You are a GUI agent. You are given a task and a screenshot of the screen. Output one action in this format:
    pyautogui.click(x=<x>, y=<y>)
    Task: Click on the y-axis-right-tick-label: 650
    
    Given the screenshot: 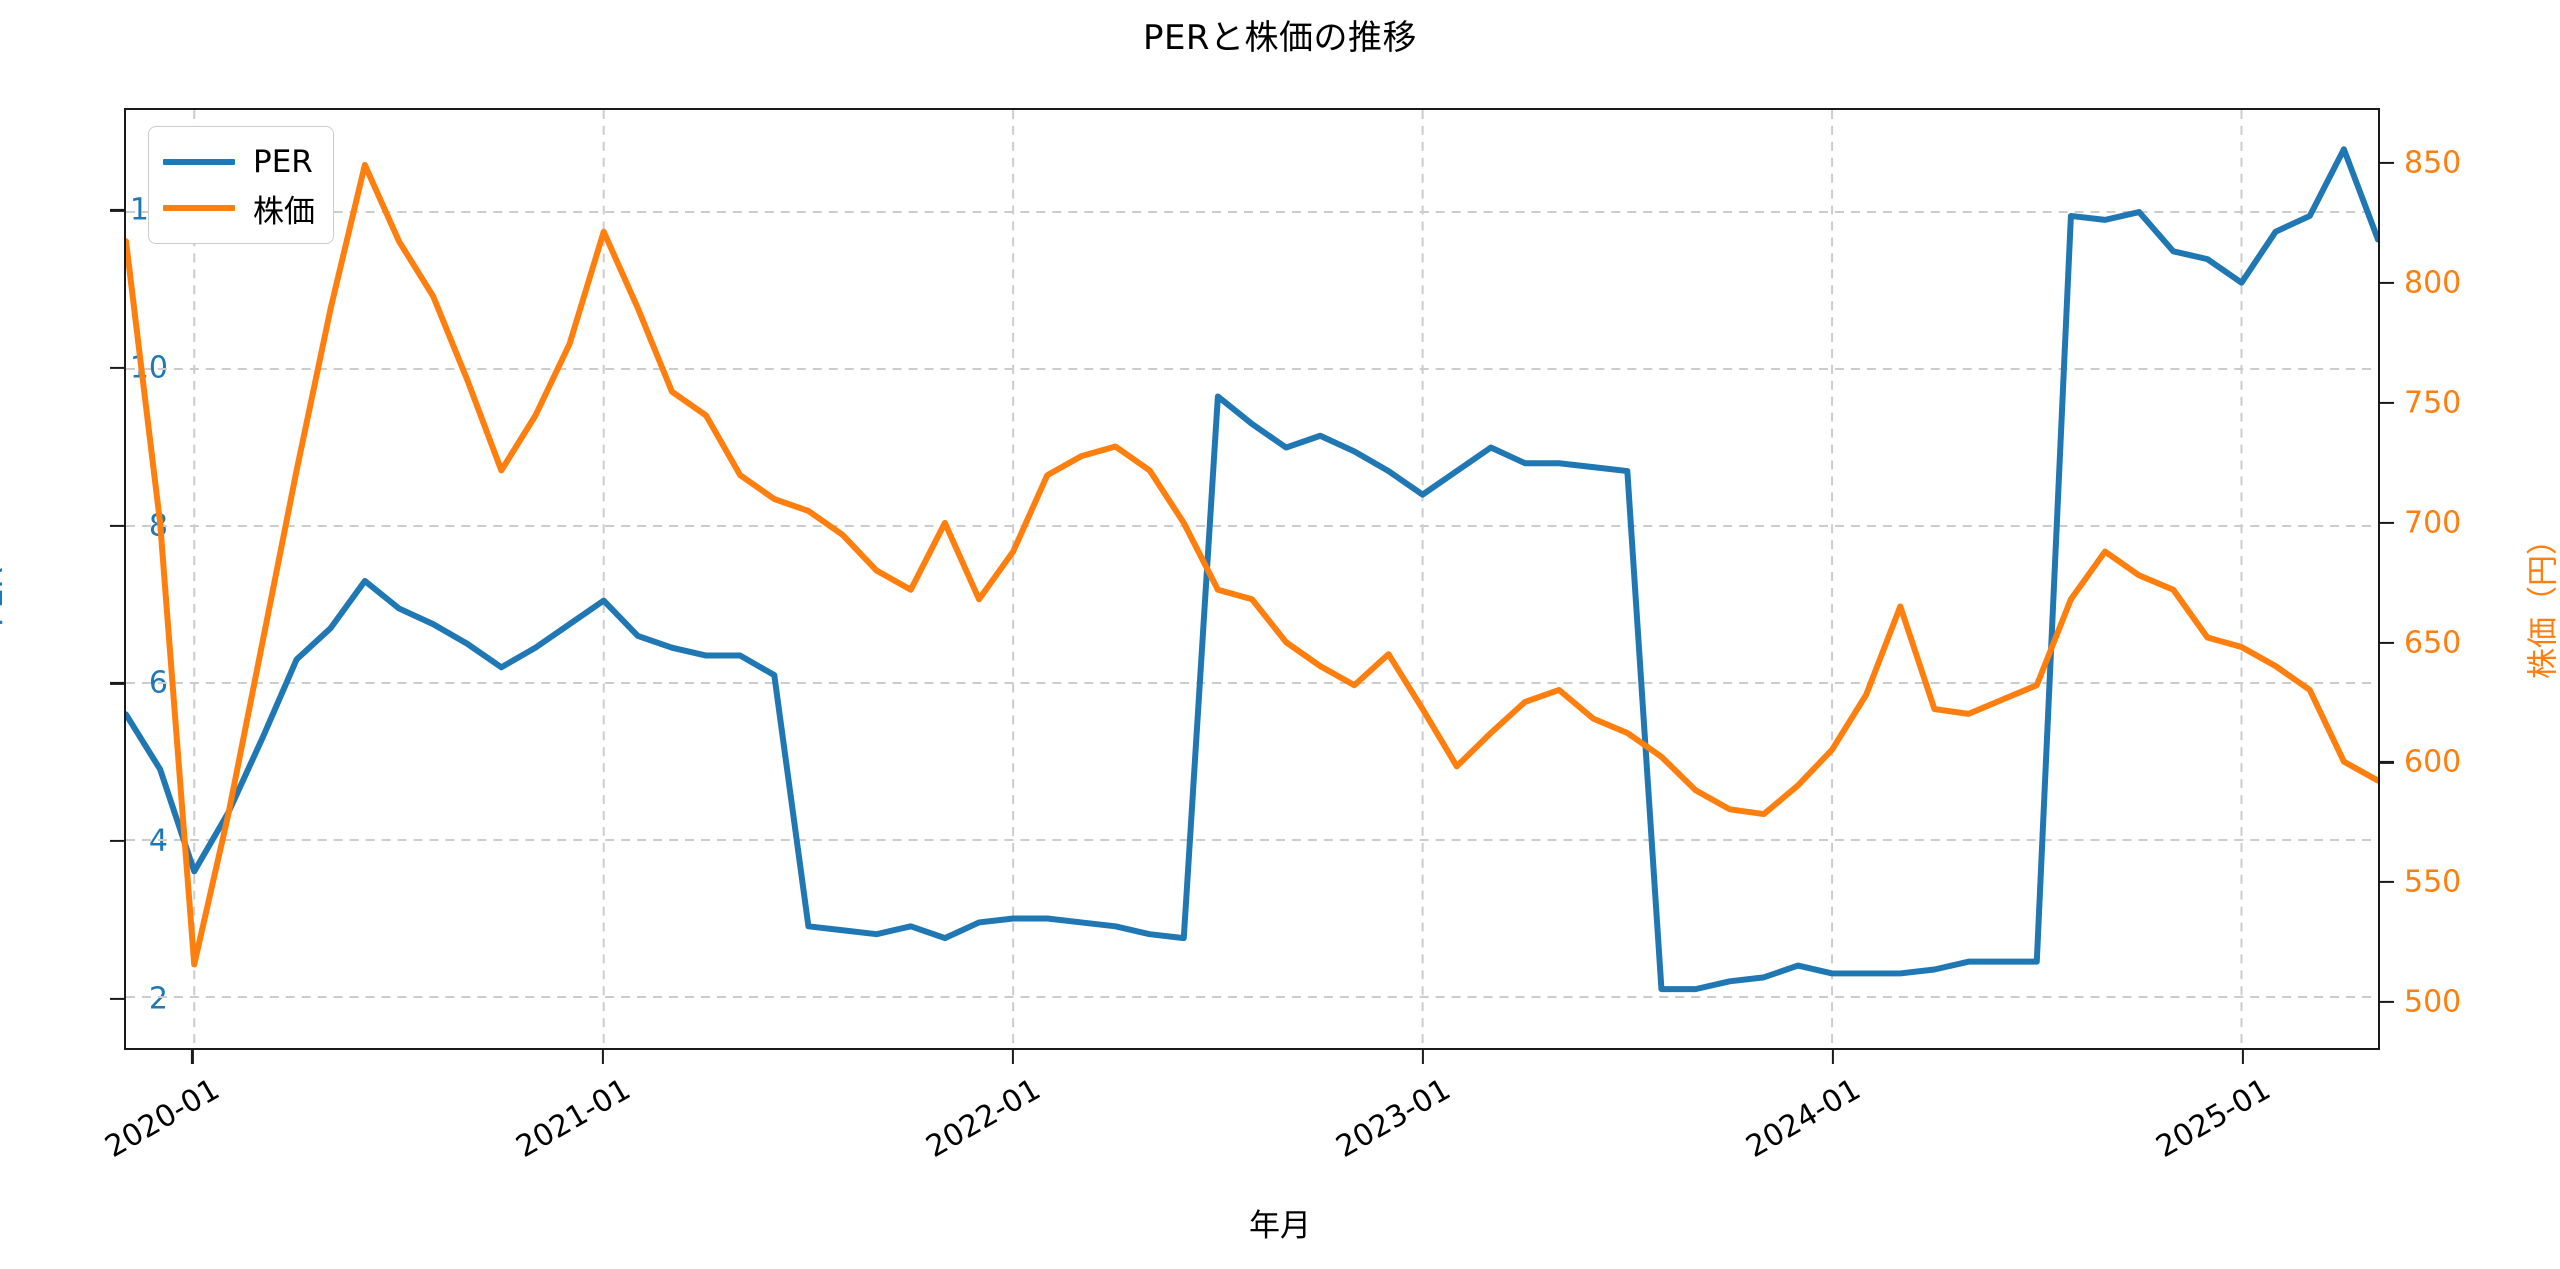 What is the action you would take?
    pyautogui.click(x=2433, y=643)
    